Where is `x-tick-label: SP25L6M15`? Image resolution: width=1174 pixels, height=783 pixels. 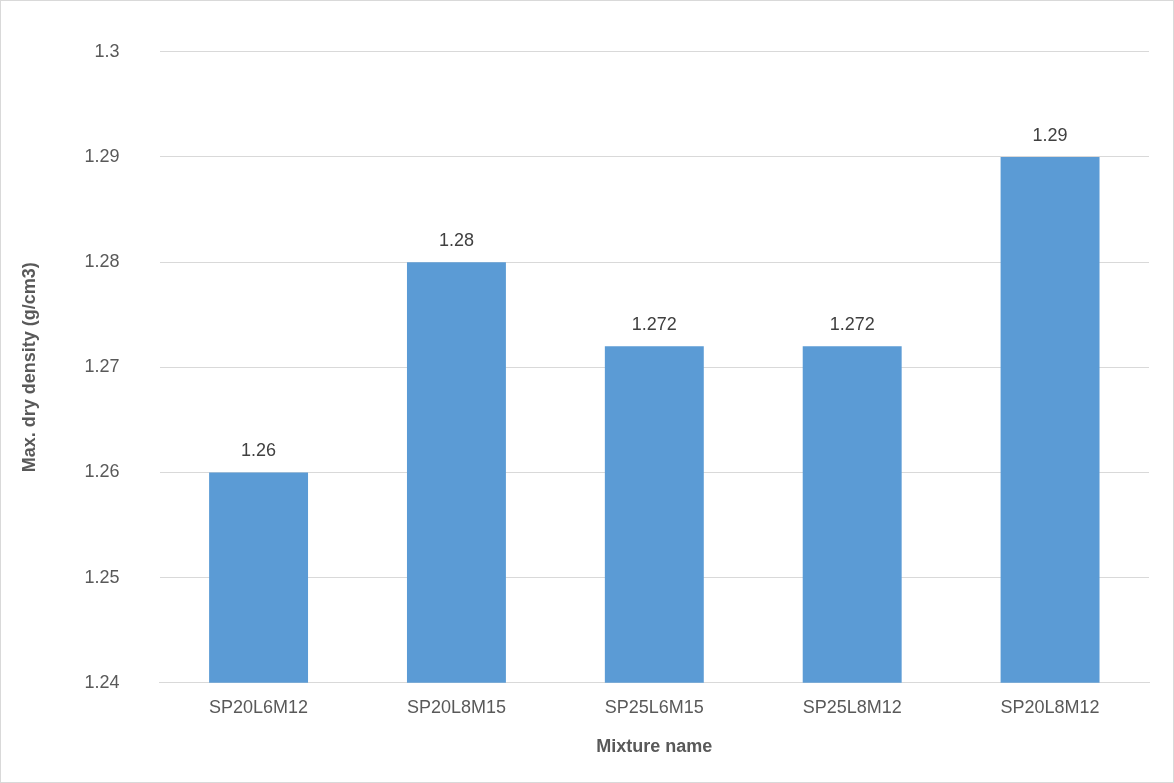 x-tick-label: SP25L6M15 is located at coordinates (654, 706).